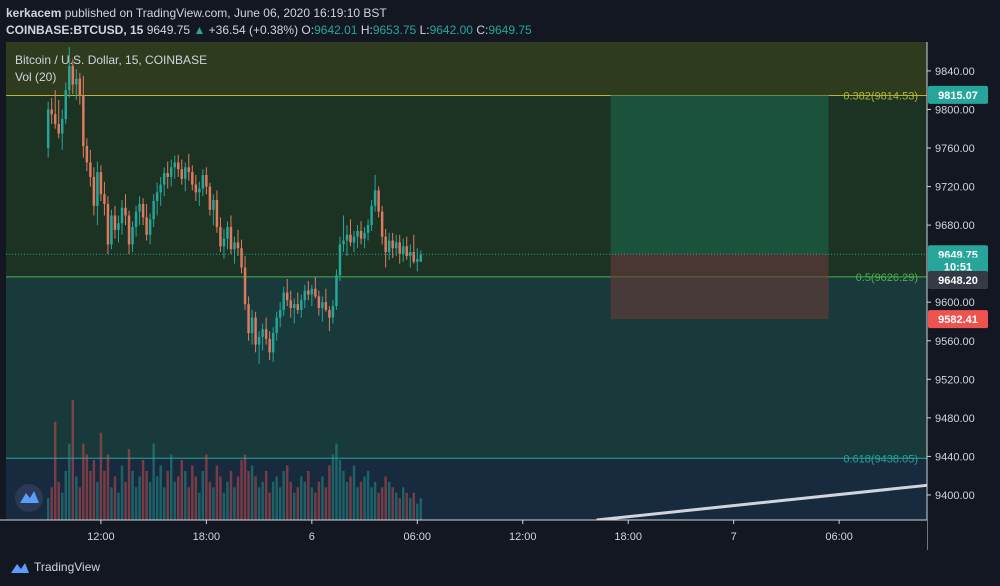  Describe the element at coordinates (955, 342) in the screenshot. I see `price-tick-label: 9560.00` at that location.